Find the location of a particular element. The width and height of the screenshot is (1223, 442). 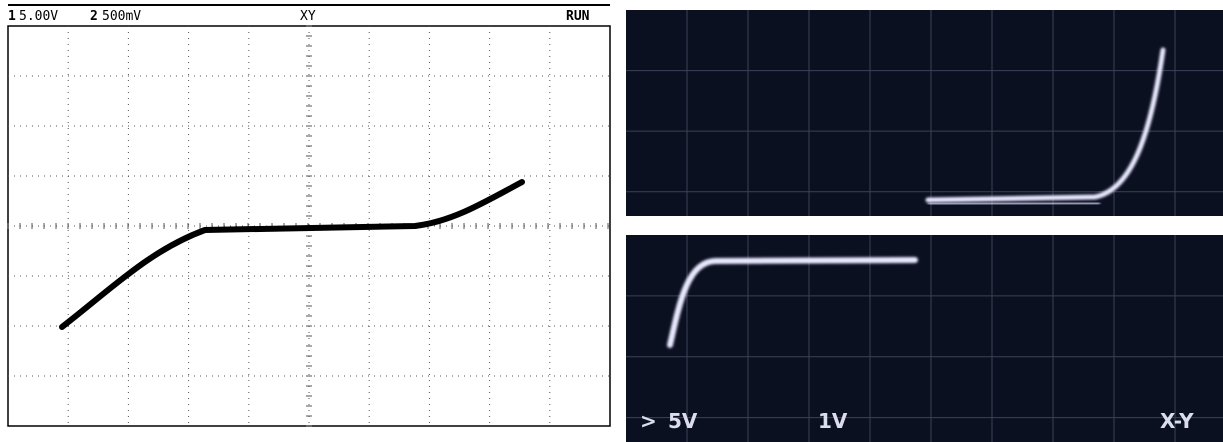

channel1-scale: 5V is located at coordinates (683, 421).